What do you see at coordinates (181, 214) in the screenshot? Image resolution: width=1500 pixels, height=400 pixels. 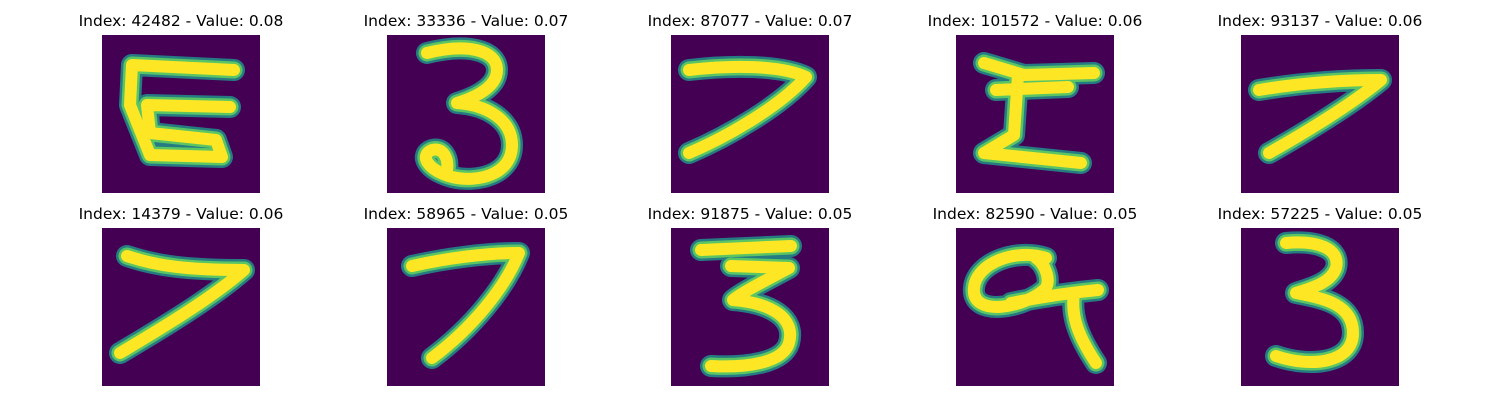 I see `panel-title: Index: 14379 - Value: 0.06` at bounding box center [181, 214].